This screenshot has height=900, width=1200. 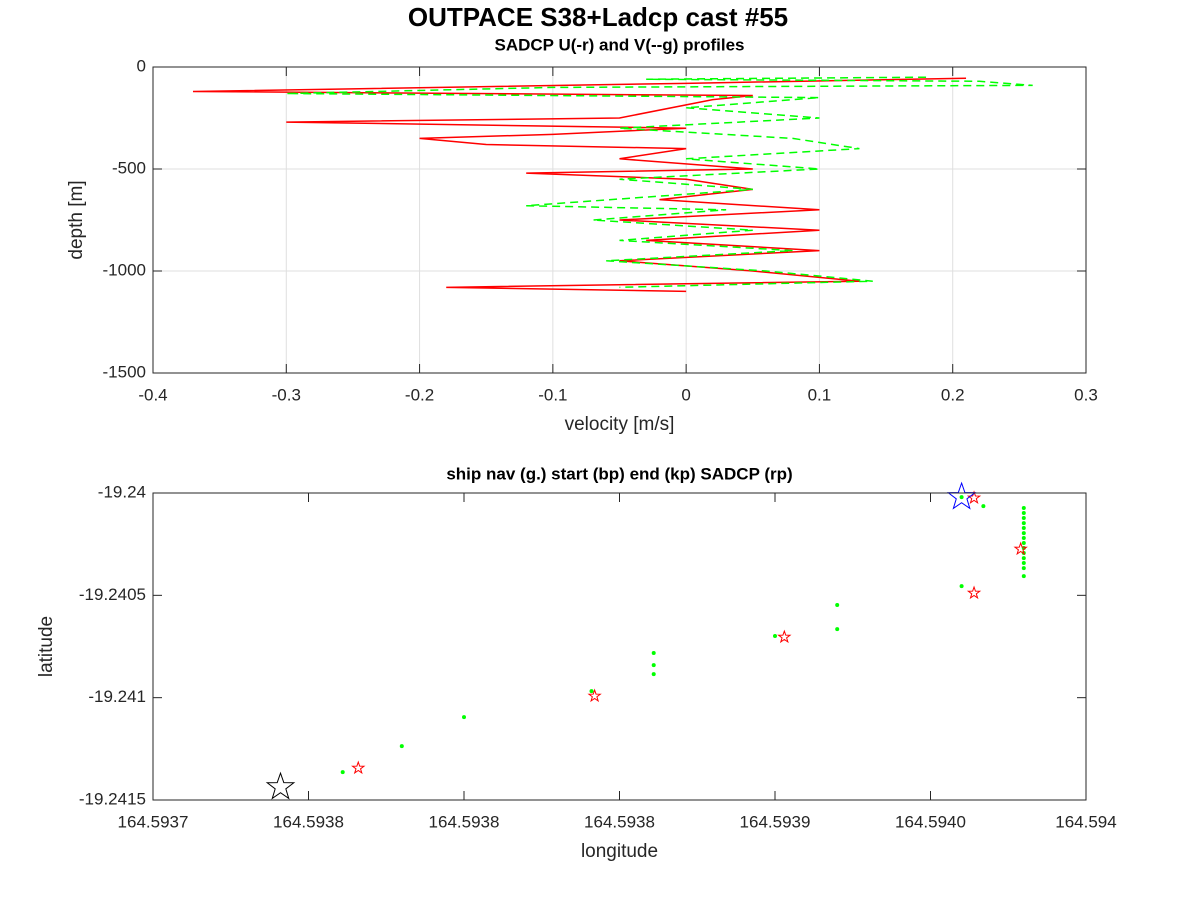 What do you see at coordinates (620, 424) in the screenshot?
I see `x-axis-label: velocity [m/s]` at bounding box center [620, 424].